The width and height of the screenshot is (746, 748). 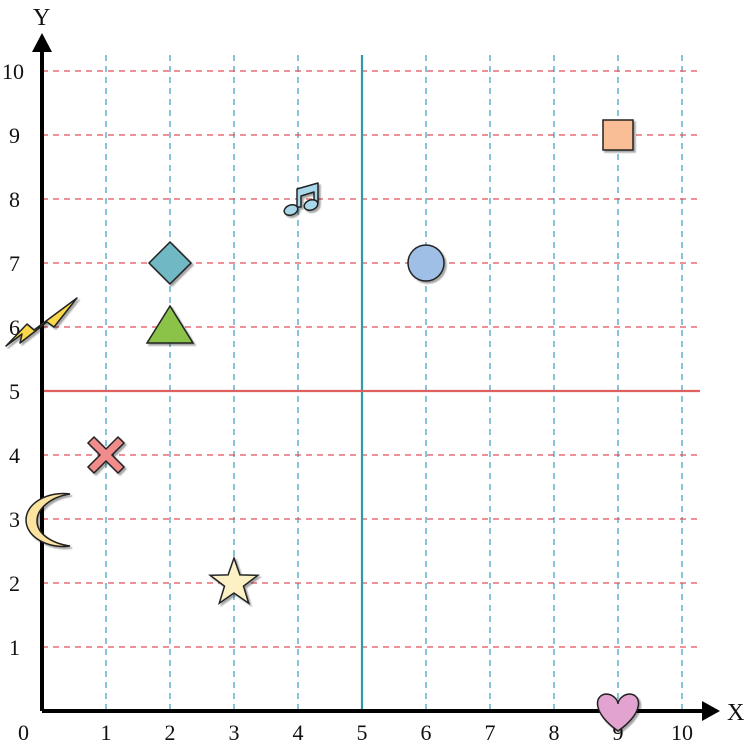 I want to click on y-axis-label: Y, so click(x=41, y=18).